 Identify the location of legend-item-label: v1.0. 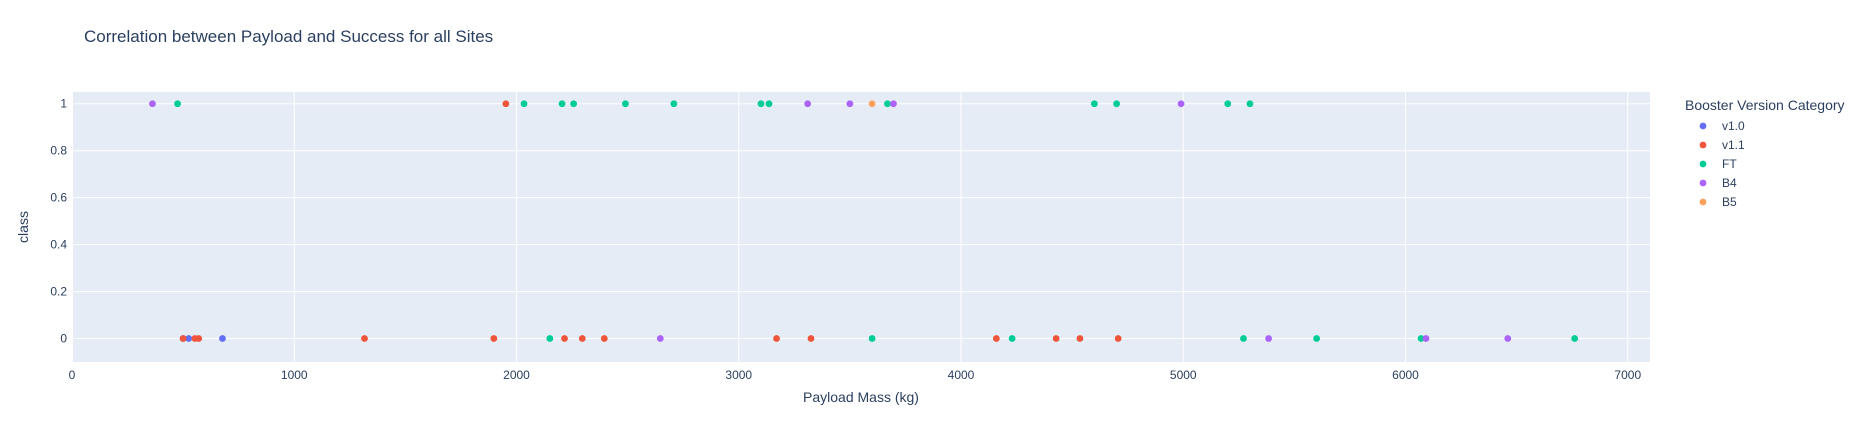
(1733, 126).